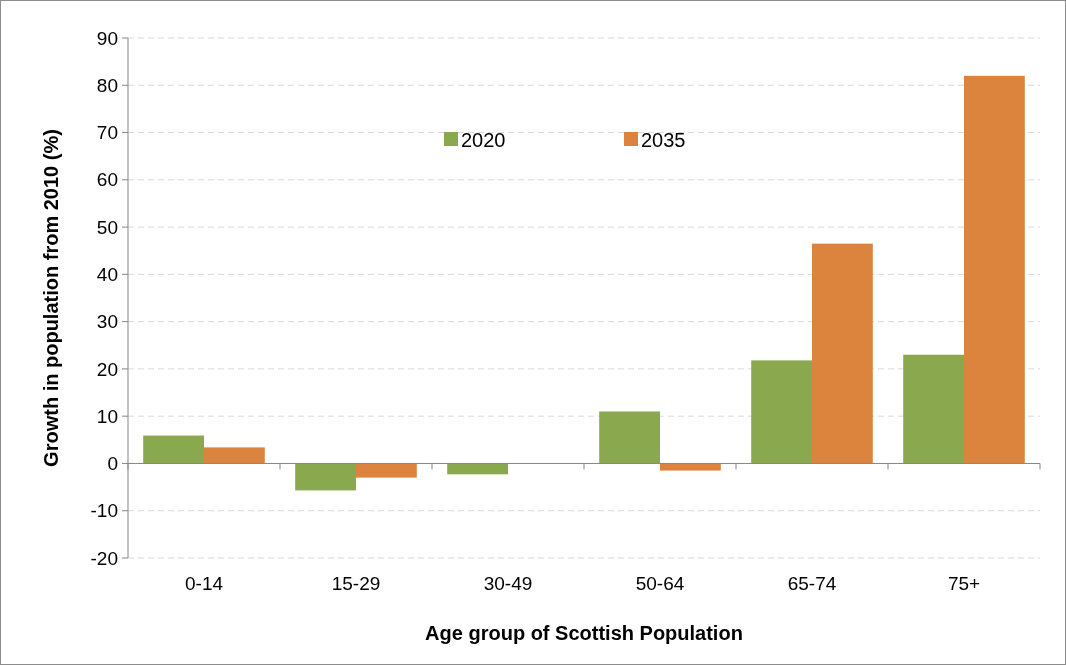 This screenshot has height=665, width=1066. I want to click on y-tick-label: -10, so click(104, 511).